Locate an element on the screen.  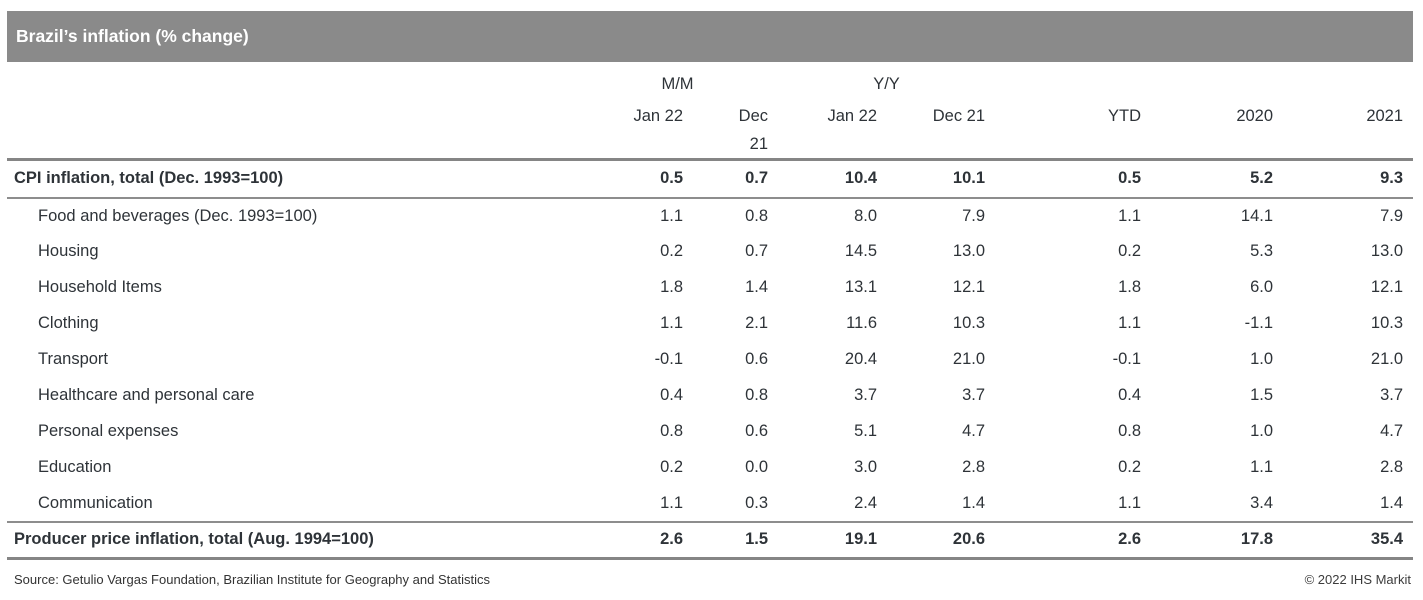
value-cell: 19.1 is located at coordinates (833, 540).